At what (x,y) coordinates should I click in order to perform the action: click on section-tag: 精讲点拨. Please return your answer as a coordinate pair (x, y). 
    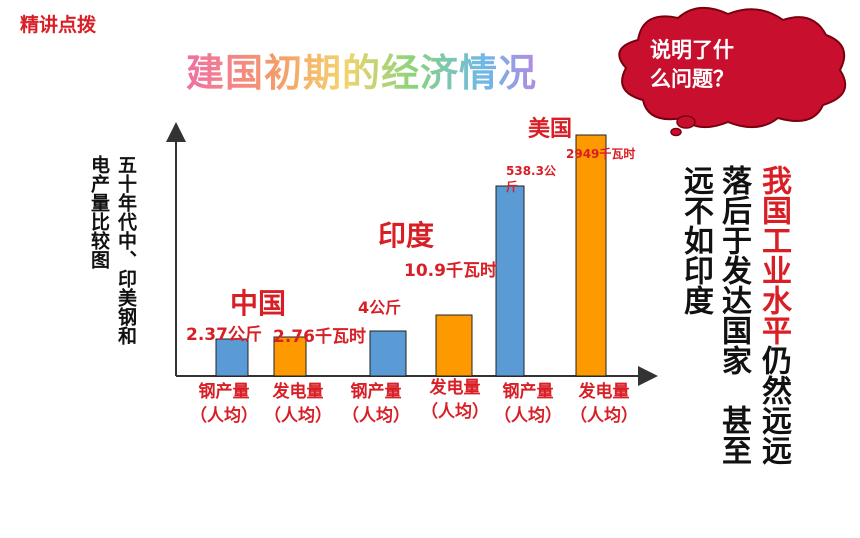
    Looking at the image, I should click on (58, 25).